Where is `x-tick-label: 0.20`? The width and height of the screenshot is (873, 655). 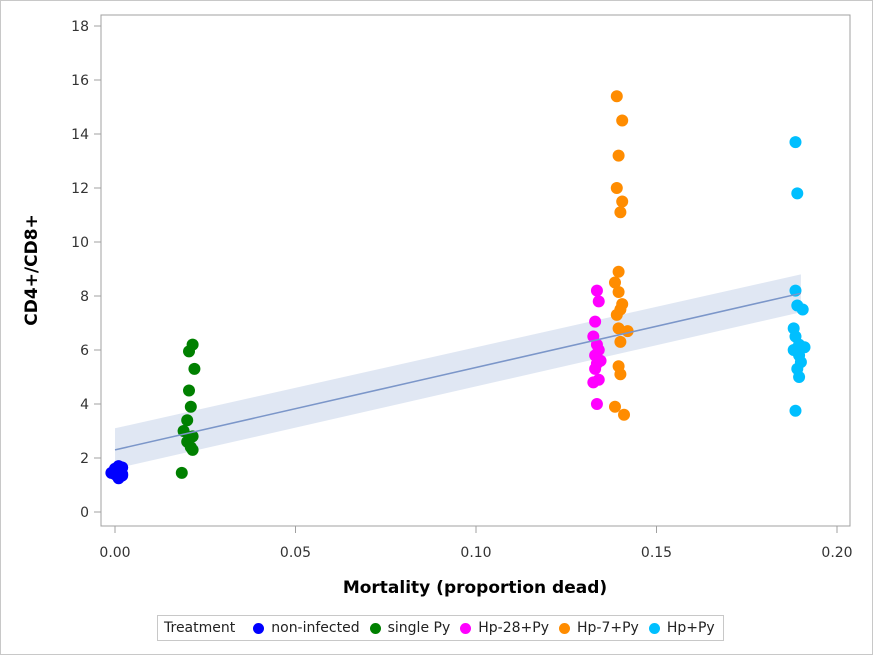
x-tick-label: 0.20 is located at coordinates (836, 553).